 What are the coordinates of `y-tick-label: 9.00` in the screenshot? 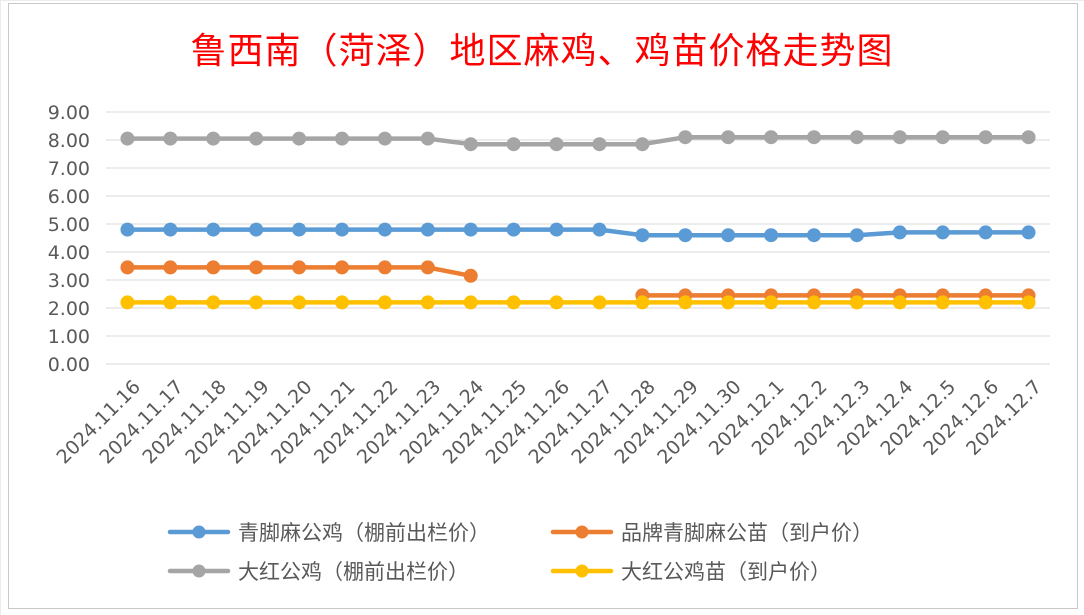 It's located at (69, 113).